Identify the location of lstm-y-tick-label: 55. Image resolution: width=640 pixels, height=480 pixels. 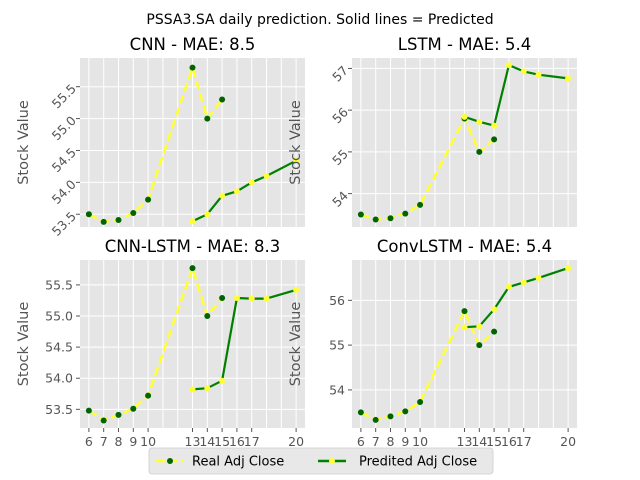
(340, 157).